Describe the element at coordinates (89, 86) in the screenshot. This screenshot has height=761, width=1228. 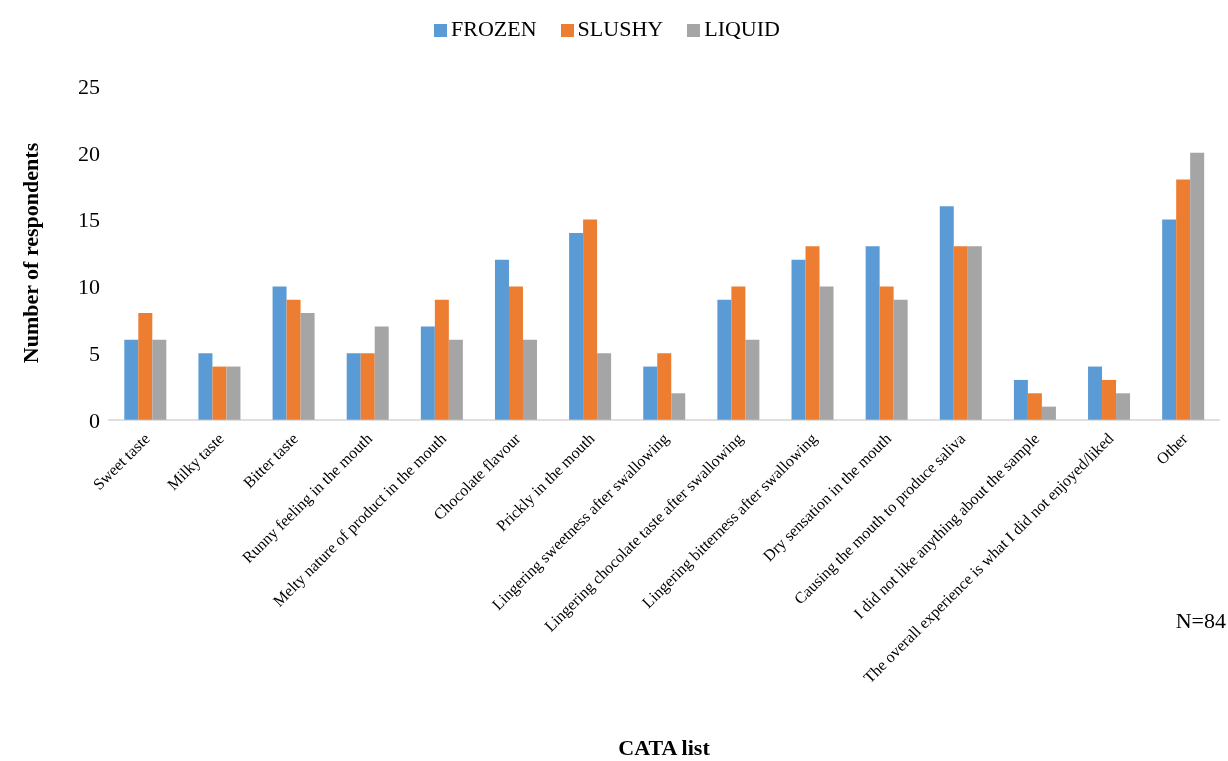
I see `y-tick-label: 25` at that location.